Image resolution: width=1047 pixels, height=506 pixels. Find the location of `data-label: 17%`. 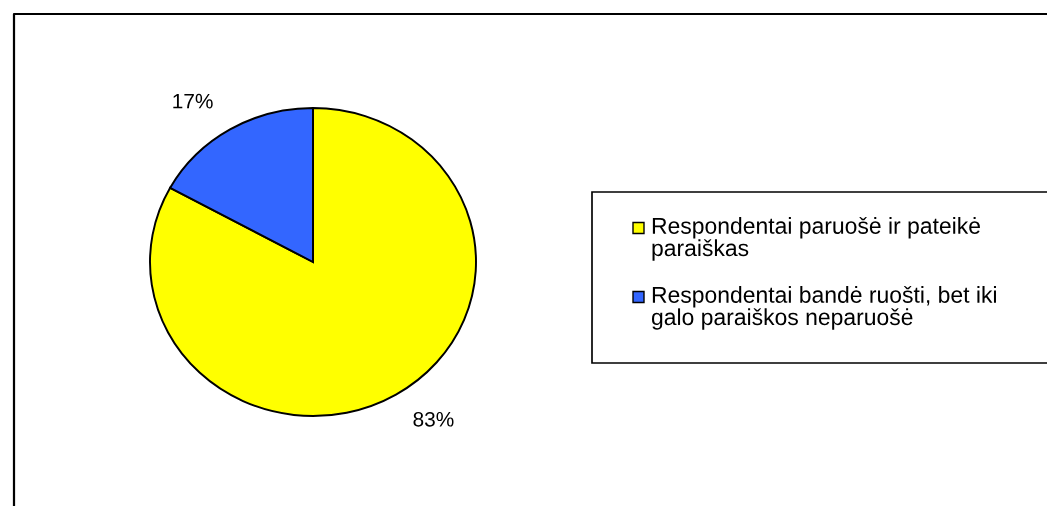

data-label: 17% is located at coordinates (193, 101).